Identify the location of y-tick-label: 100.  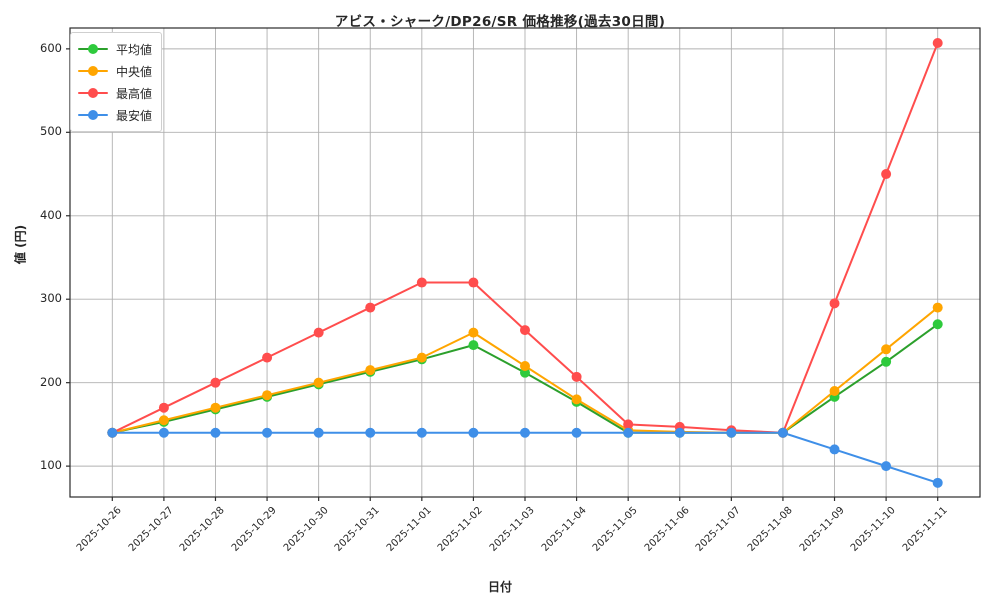
(51, 465).